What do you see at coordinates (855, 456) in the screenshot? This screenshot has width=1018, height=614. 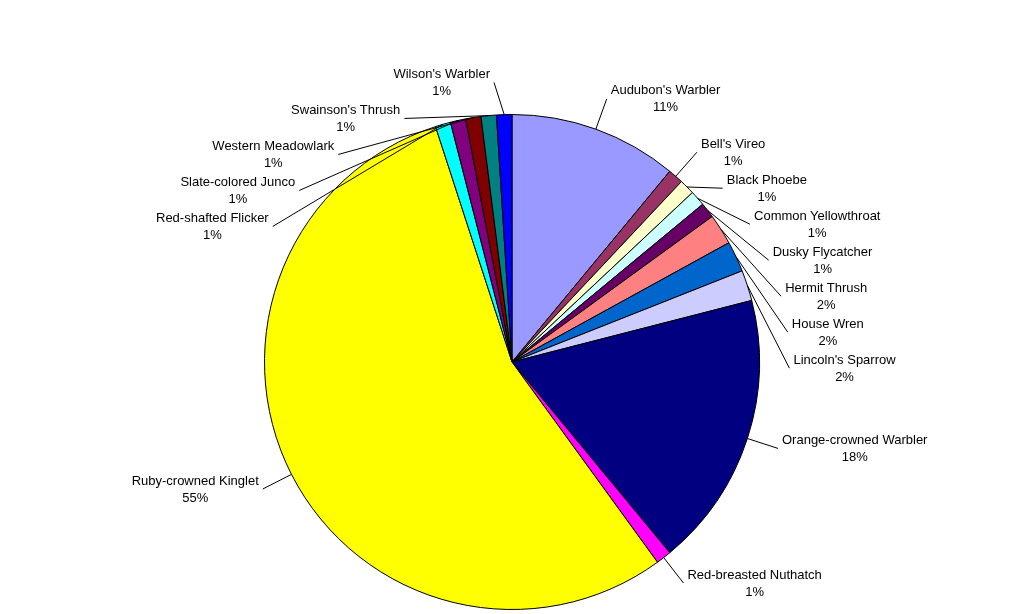 I see `data-label: 18%` at bounding box center [855, 456].